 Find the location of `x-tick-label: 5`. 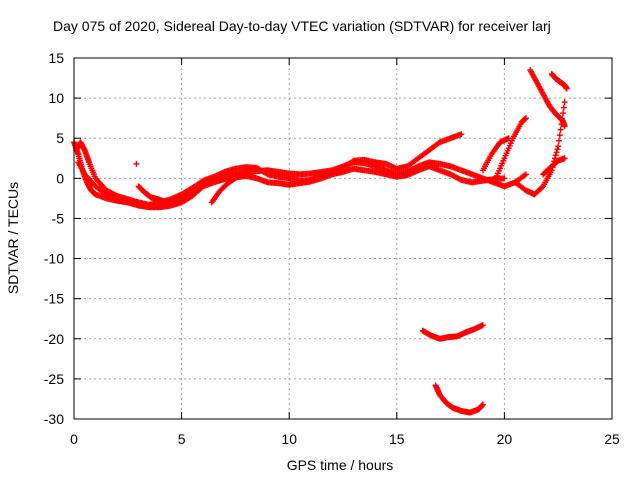

x-tick-label: 5 is located at coordinates (182, 439).